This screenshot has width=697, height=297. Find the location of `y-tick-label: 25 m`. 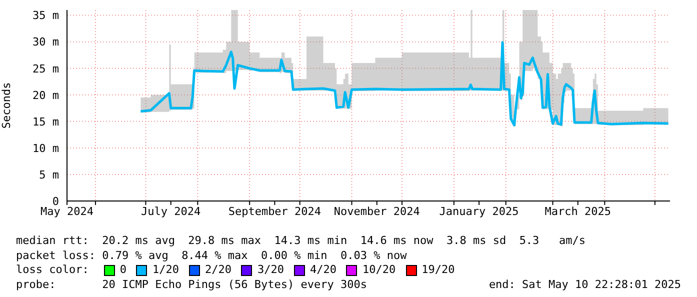

y-tick-label: 25 m is located at coordinates (46, 69).